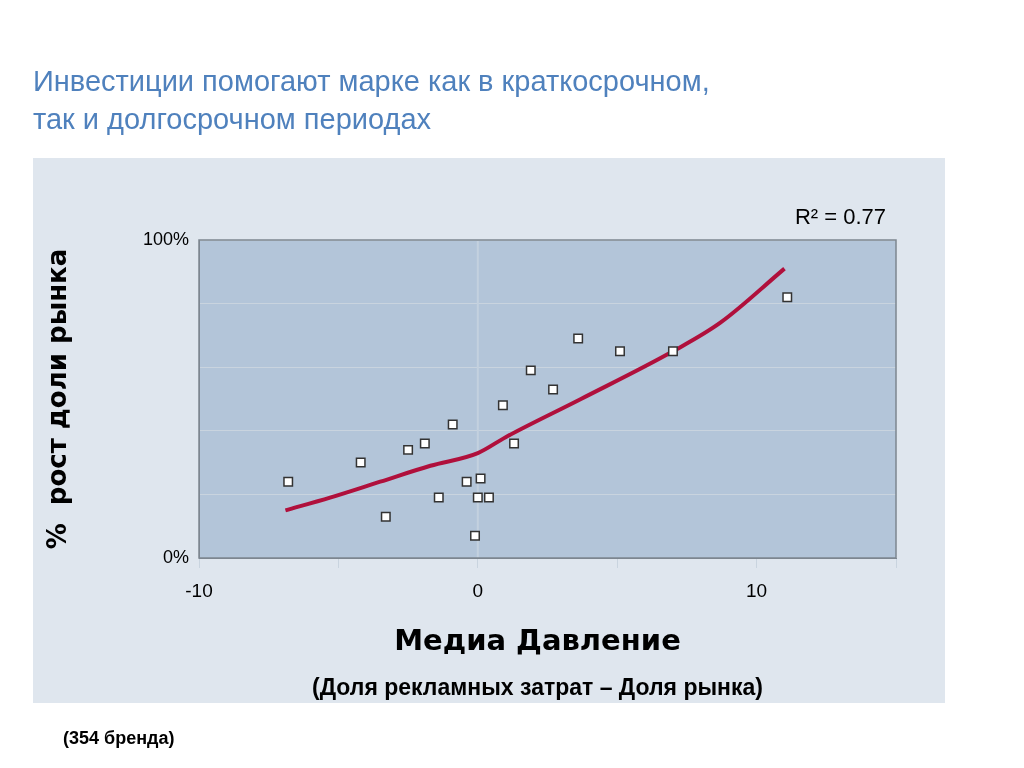 The height and width of the screenshot is (768, 1024). Describe the element at coordinates (165, 238) in the screenshot. I see `y-tick-label: 100%` at that location.